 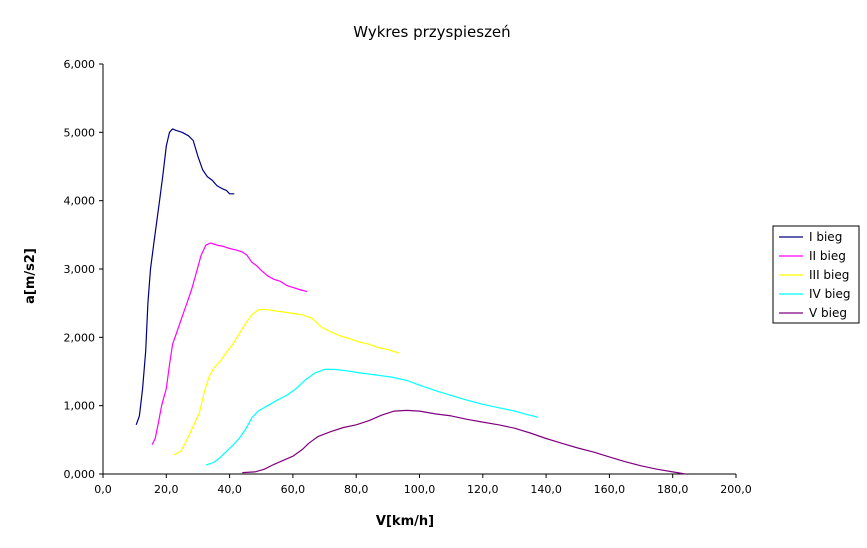 What do you see at coordinates (80, 201) in the screenshot?
I see `y-tick-label: 4,000` at bounding box center [80, 201].